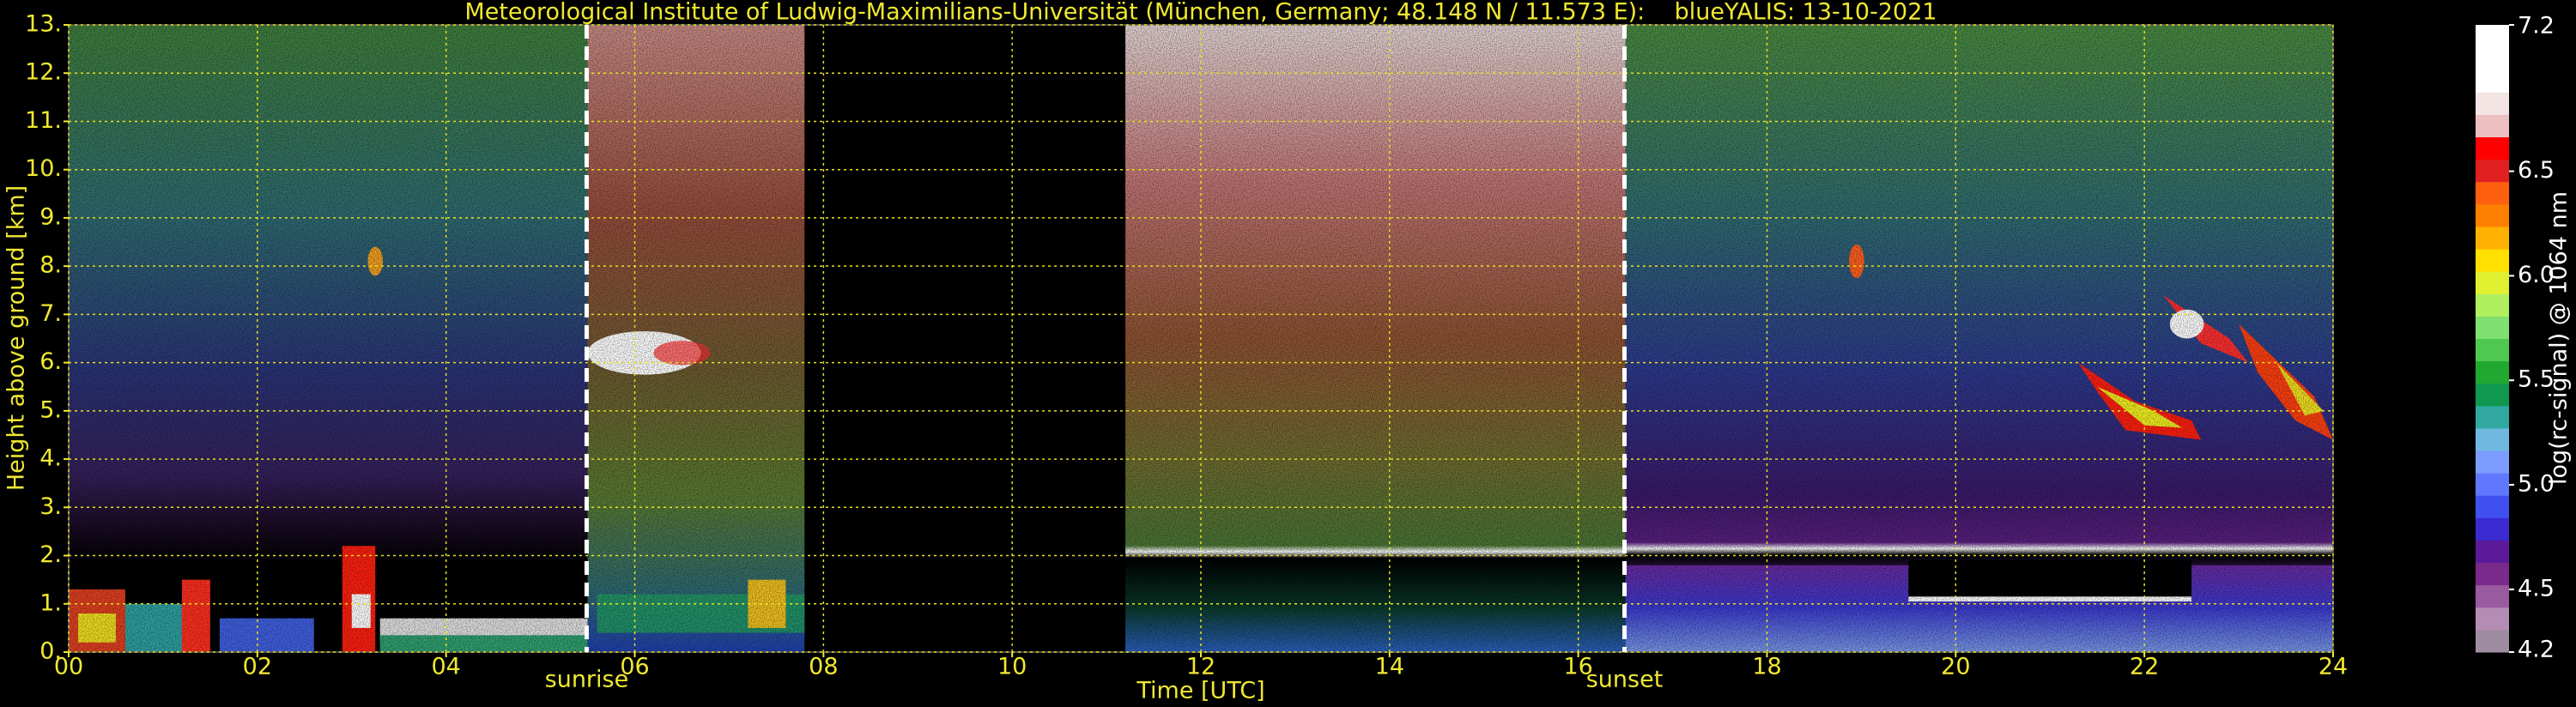  What do you see at coordinates (50, 314) in the screenshot?
I see `y-tick-label: 7.` at bounding box center [50, 314].